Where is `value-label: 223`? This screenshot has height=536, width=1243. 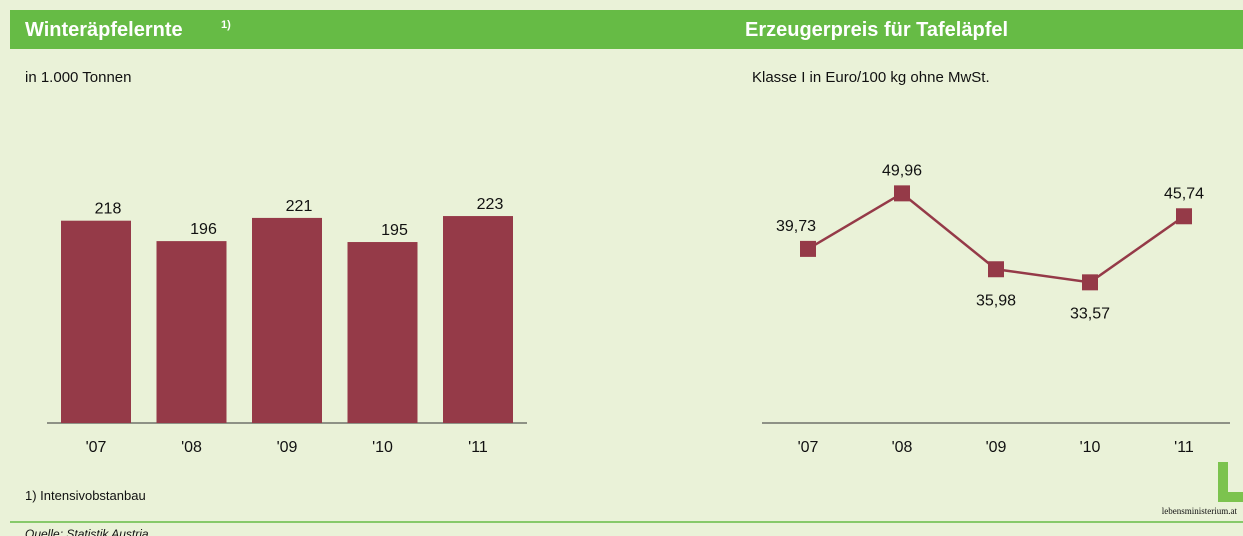
value-label: 223 is located at coordinates (490, 204).